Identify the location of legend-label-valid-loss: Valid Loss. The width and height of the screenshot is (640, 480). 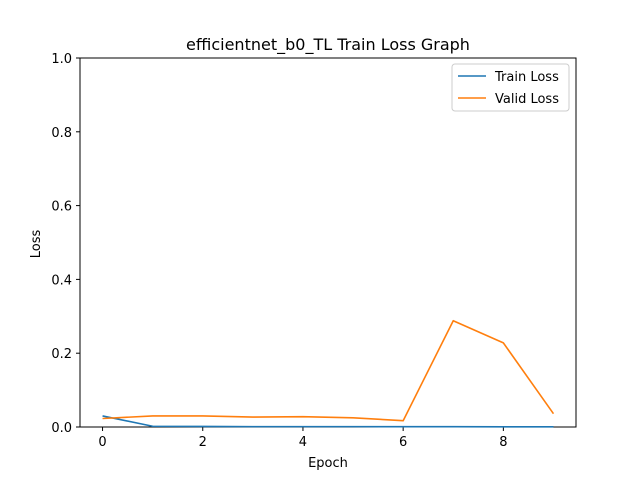
(527, 99).